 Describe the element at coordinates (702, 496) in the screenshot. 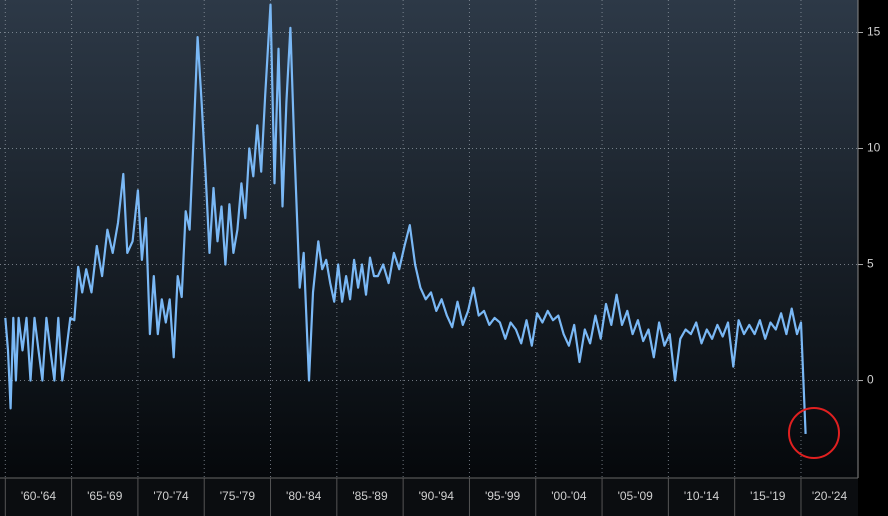

I see `x-tick-label: '10-'14` at that location.